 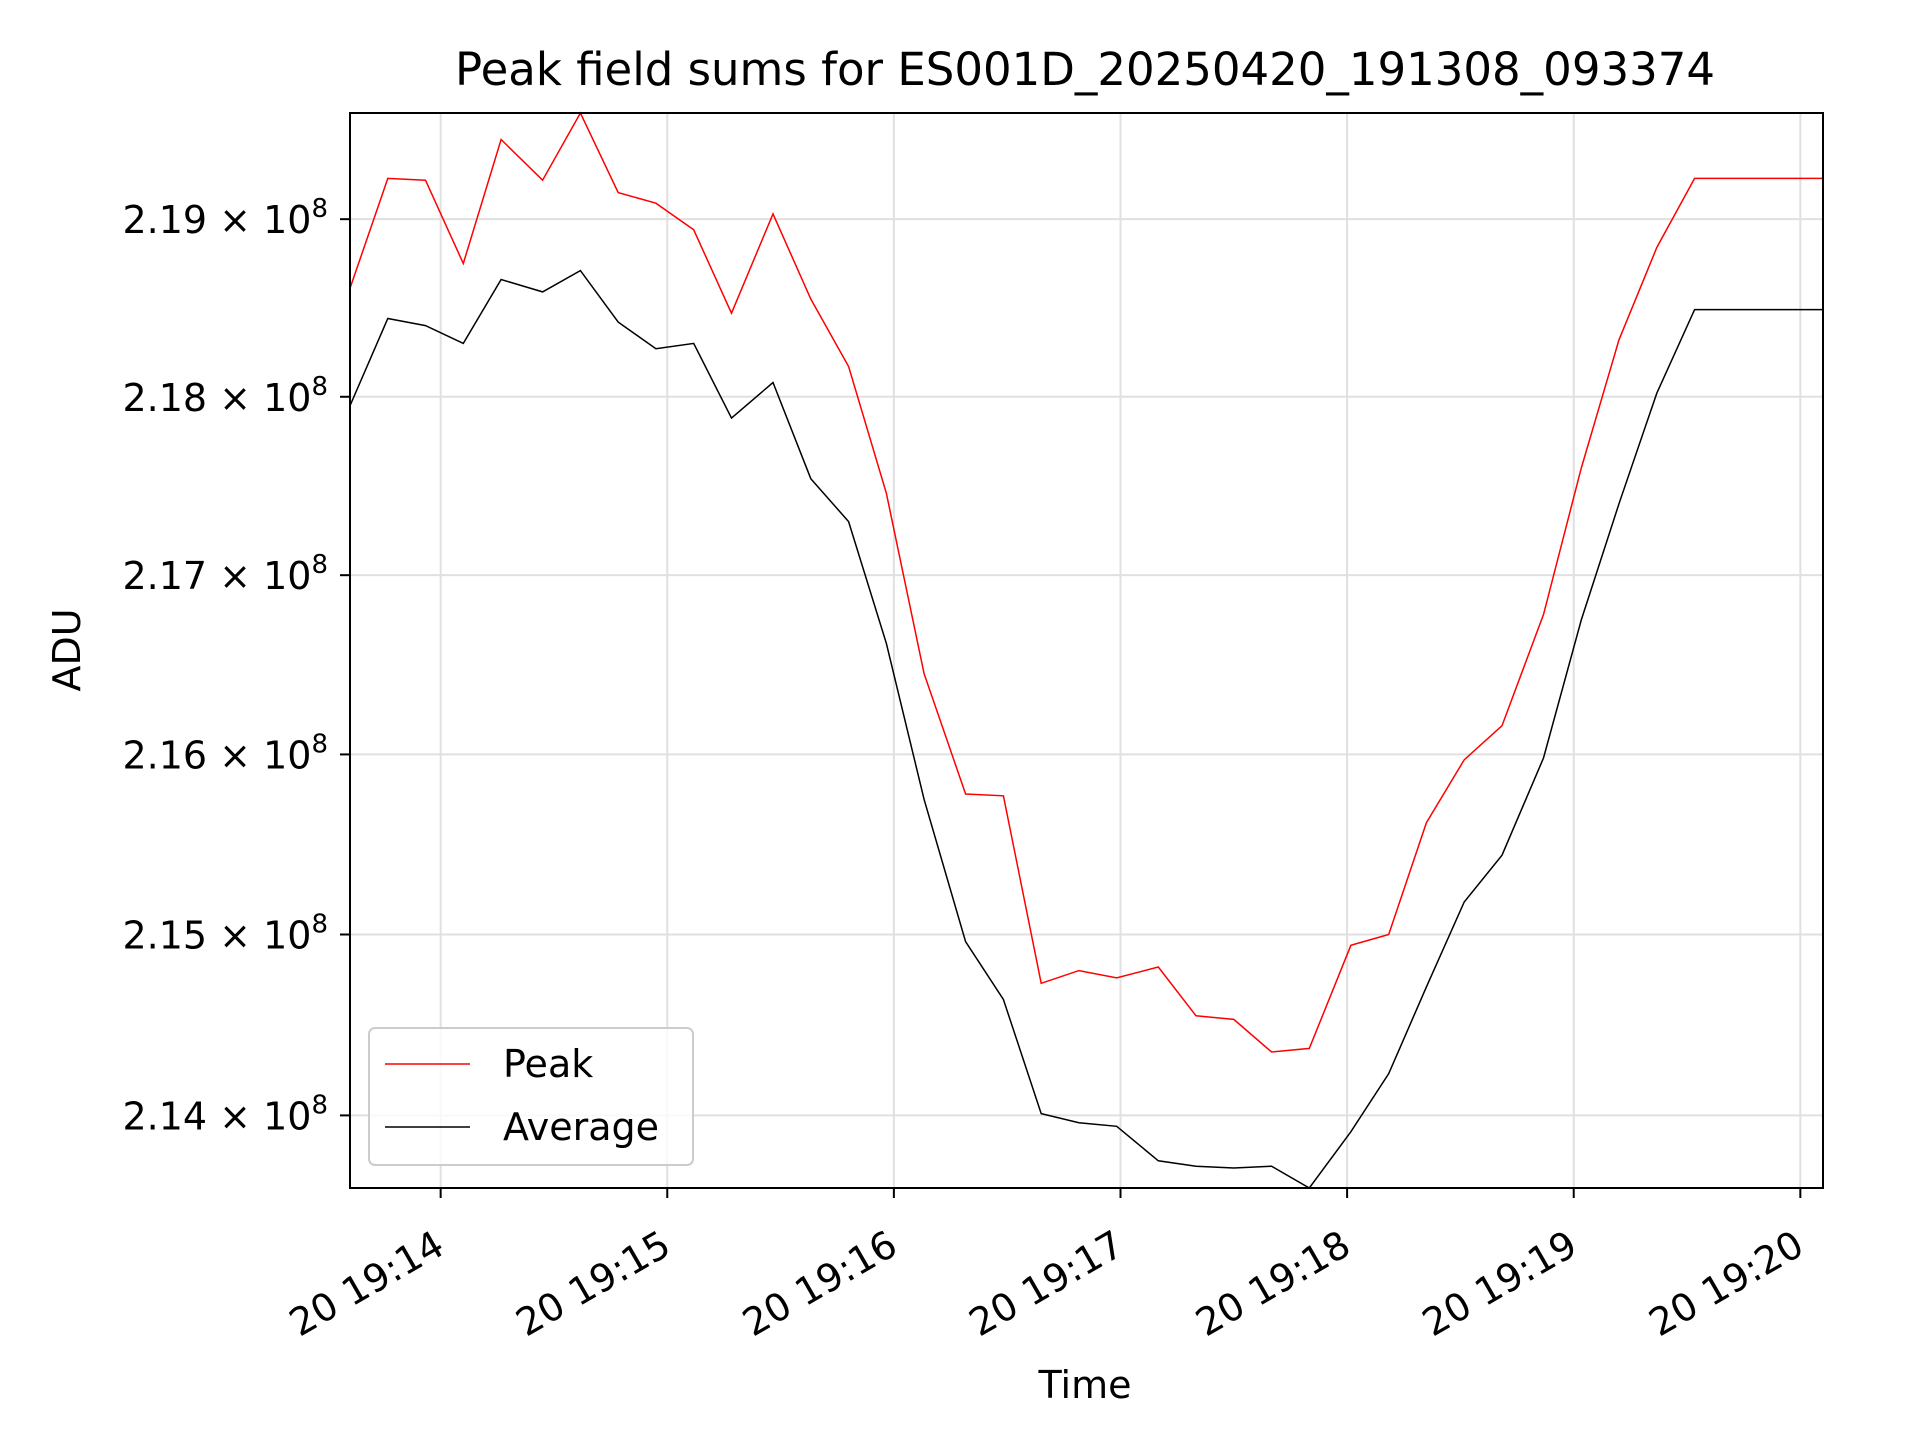 I want to click on legend-label-average: Average, so click(x=581, y=1127).